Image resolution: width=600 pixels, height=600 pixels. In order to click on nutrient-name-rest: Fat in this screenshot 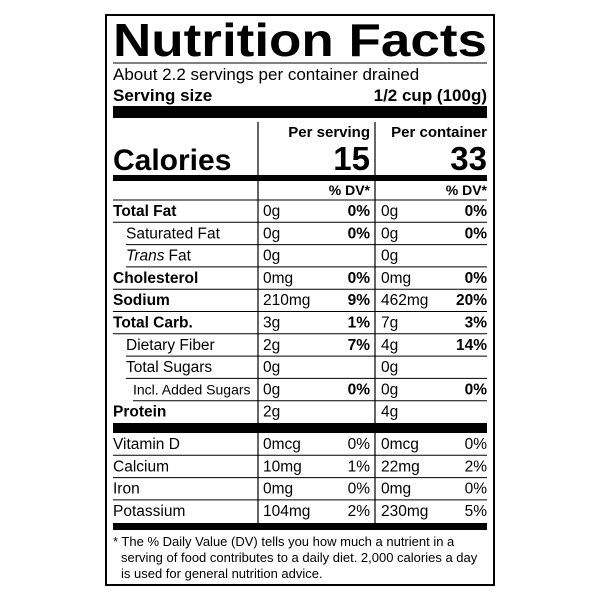, I will do `click(179, 256)`.